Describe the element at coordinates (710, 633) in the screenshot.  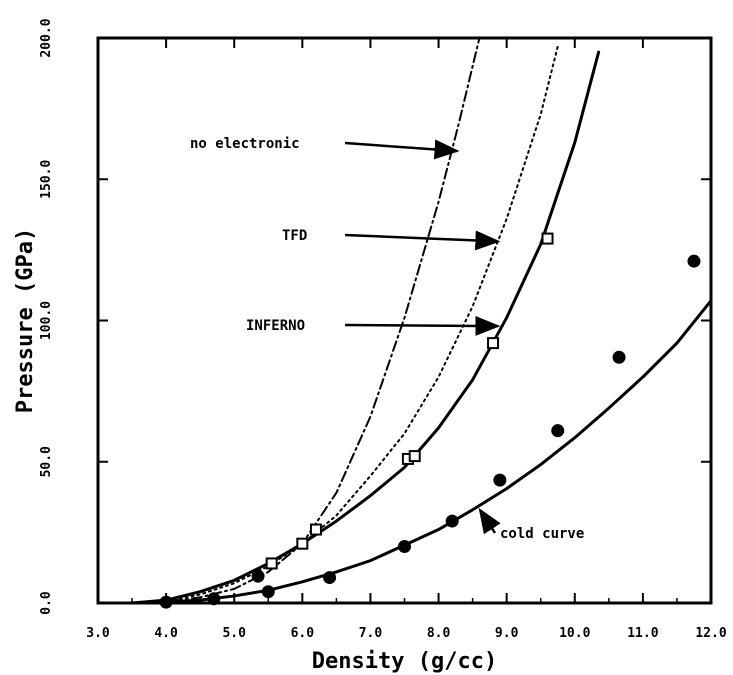
I see `x-tick-label: 12.0` at that location.